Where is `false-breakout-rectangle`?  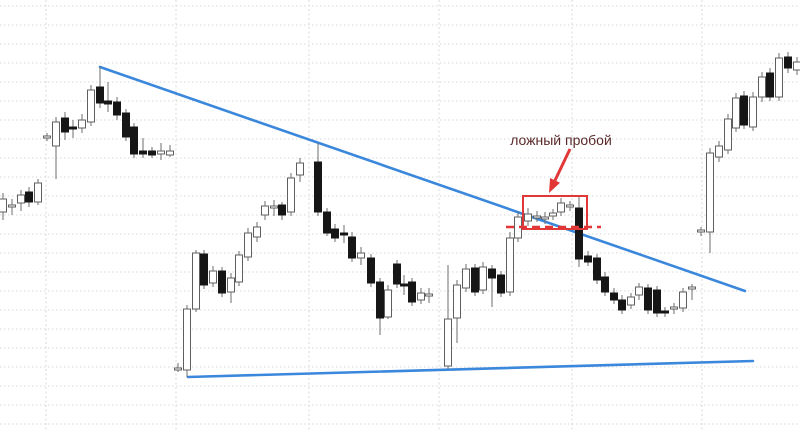 false-breakout-rectangle is located at coordinates (555, 212).